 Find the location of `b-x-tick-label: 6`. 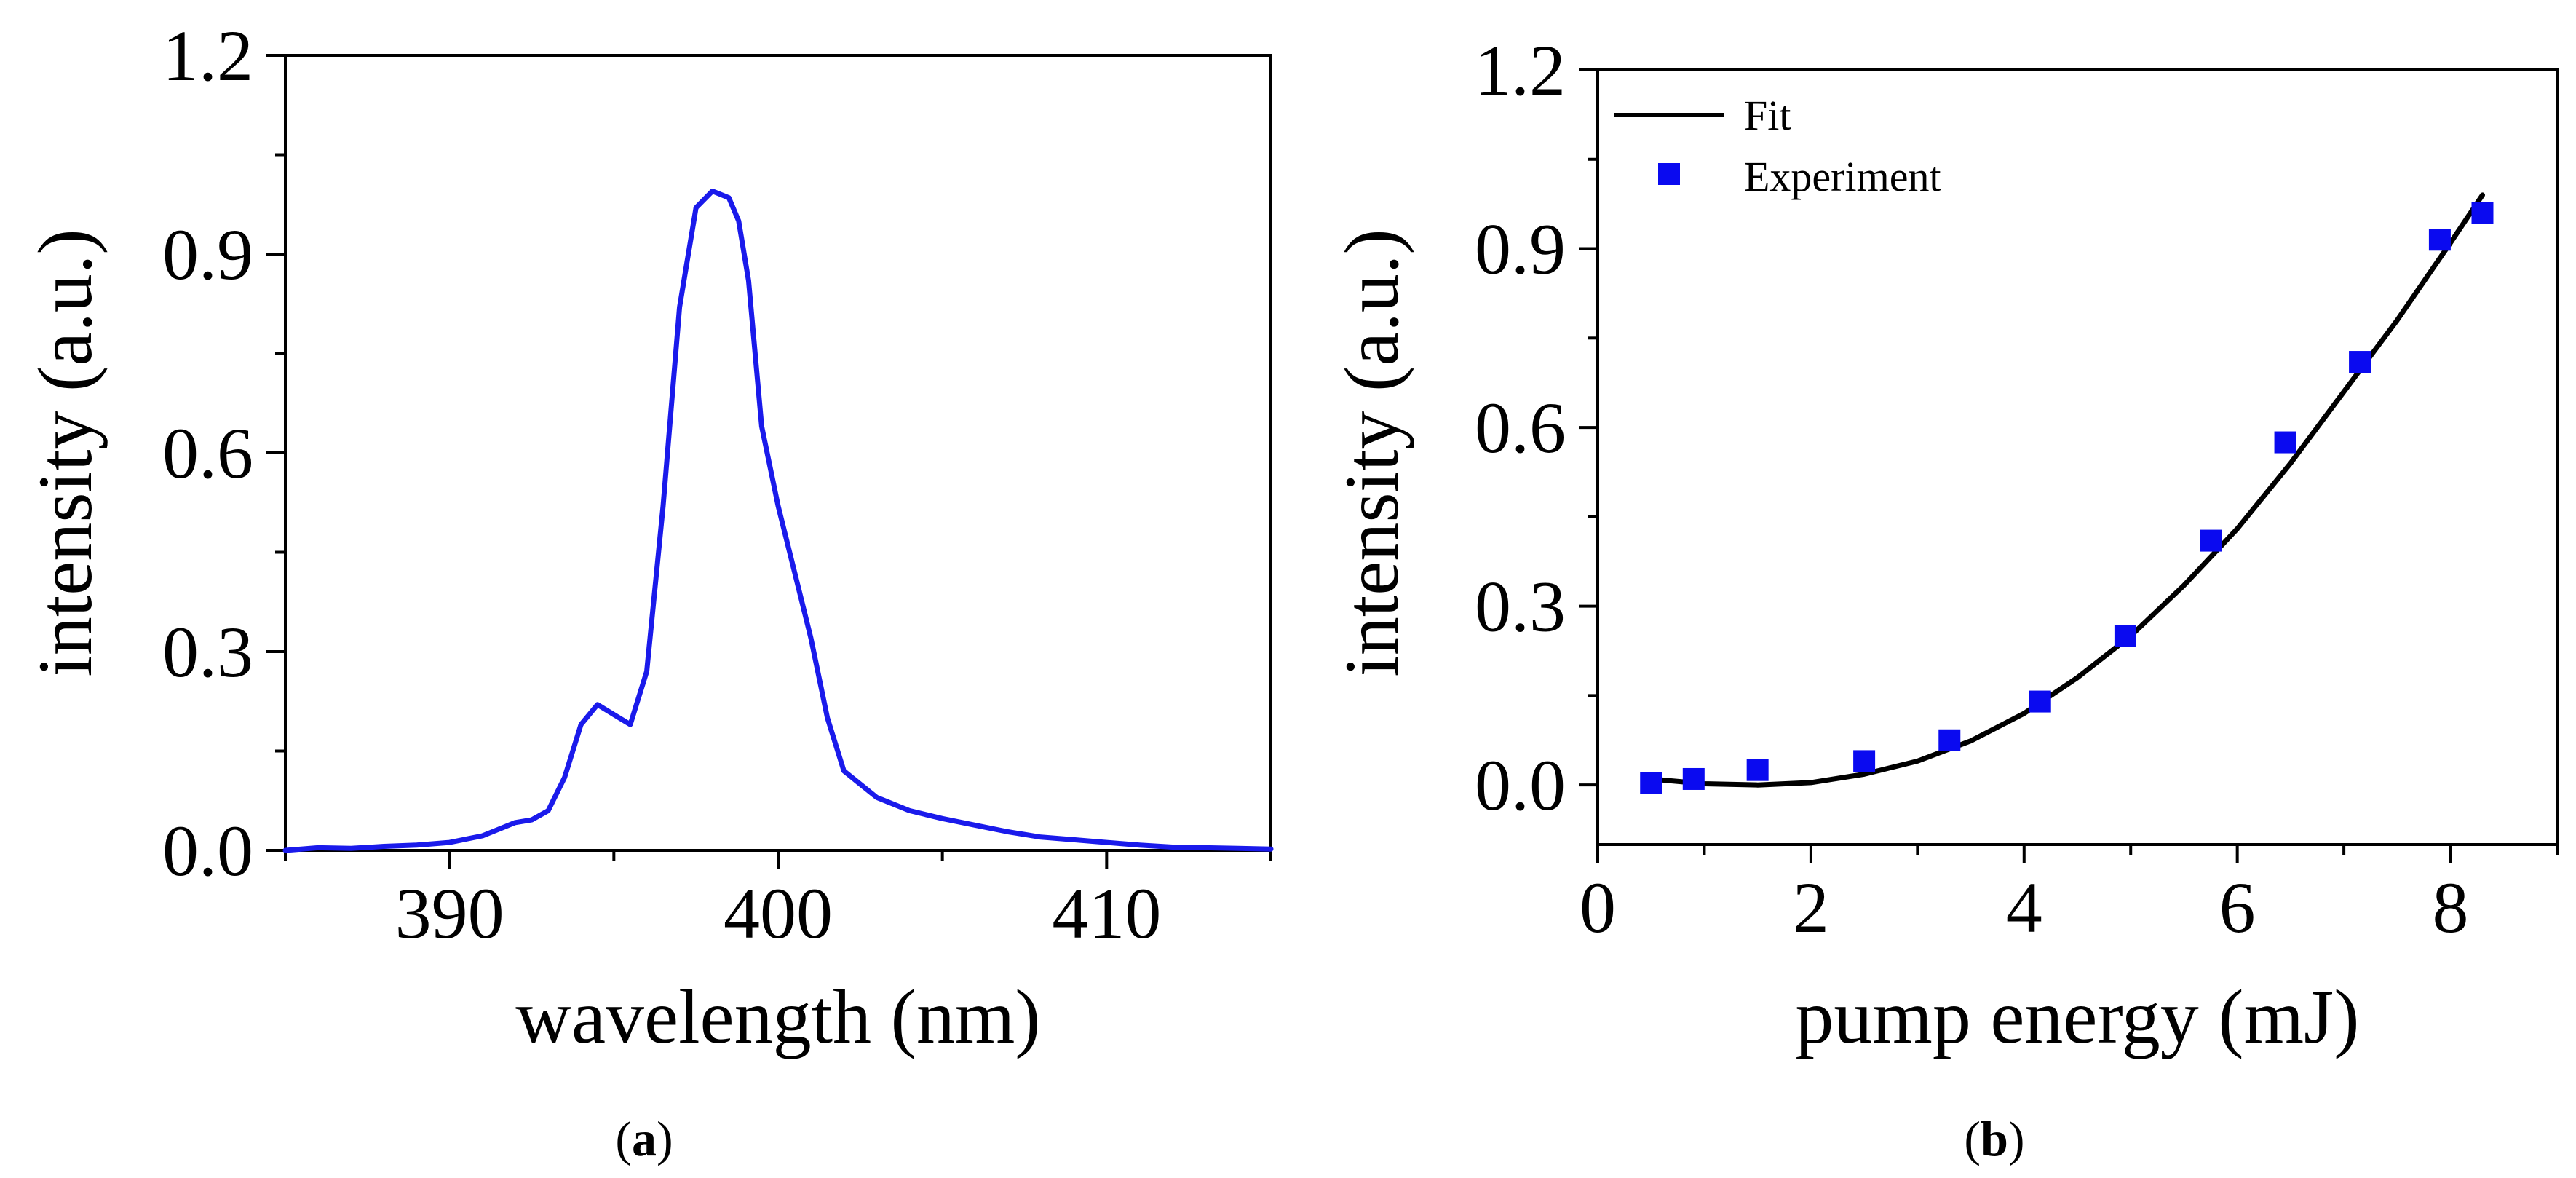

b-x-tick-label: 6 is located at coordinates (2237, 907).